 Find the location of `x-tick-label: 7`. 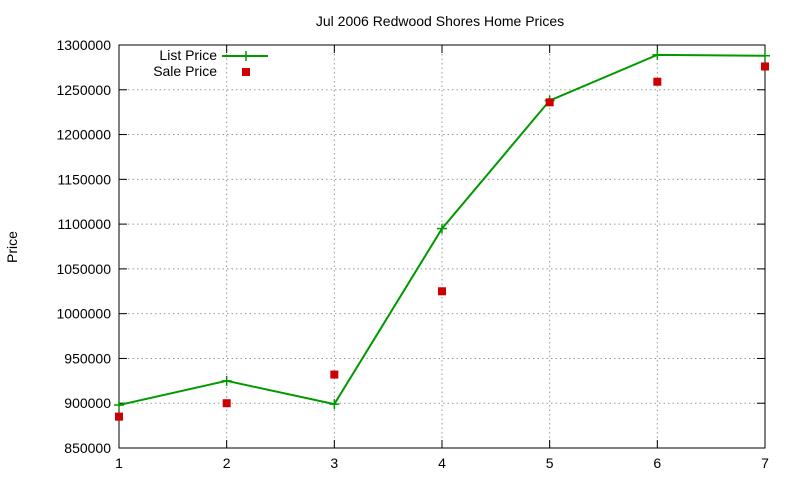

x-tick-label: 7 is located at coordinates (765, 463).